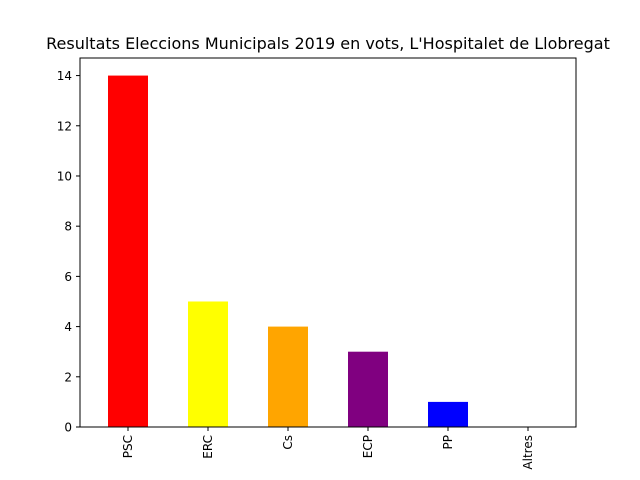 This screenshot has height=480, width=640. Describe the element at coordinates (368, 446) in the screenshot. I see `x-tick-label-ecp: ECP` at that location.